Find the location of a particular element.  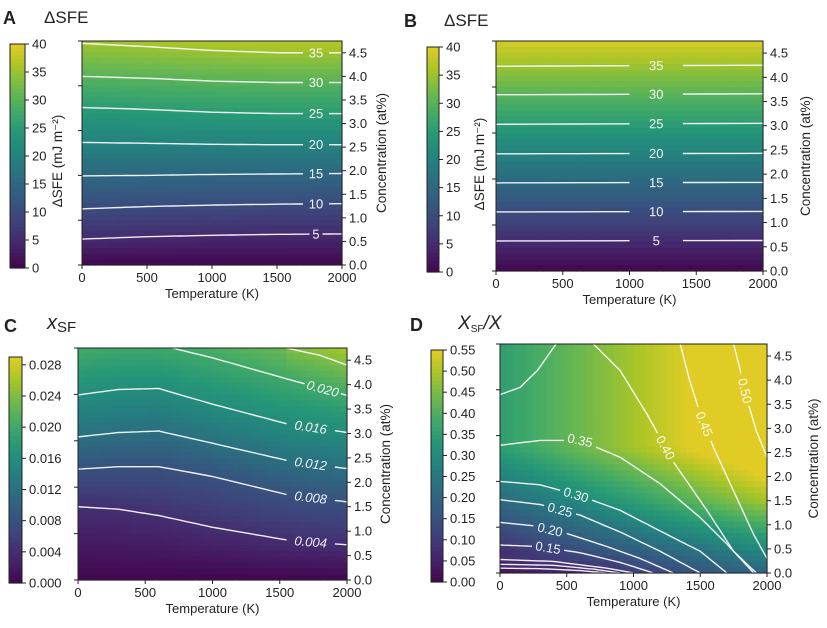

contour-a-2: 15 is located at coordinates (212, 173).